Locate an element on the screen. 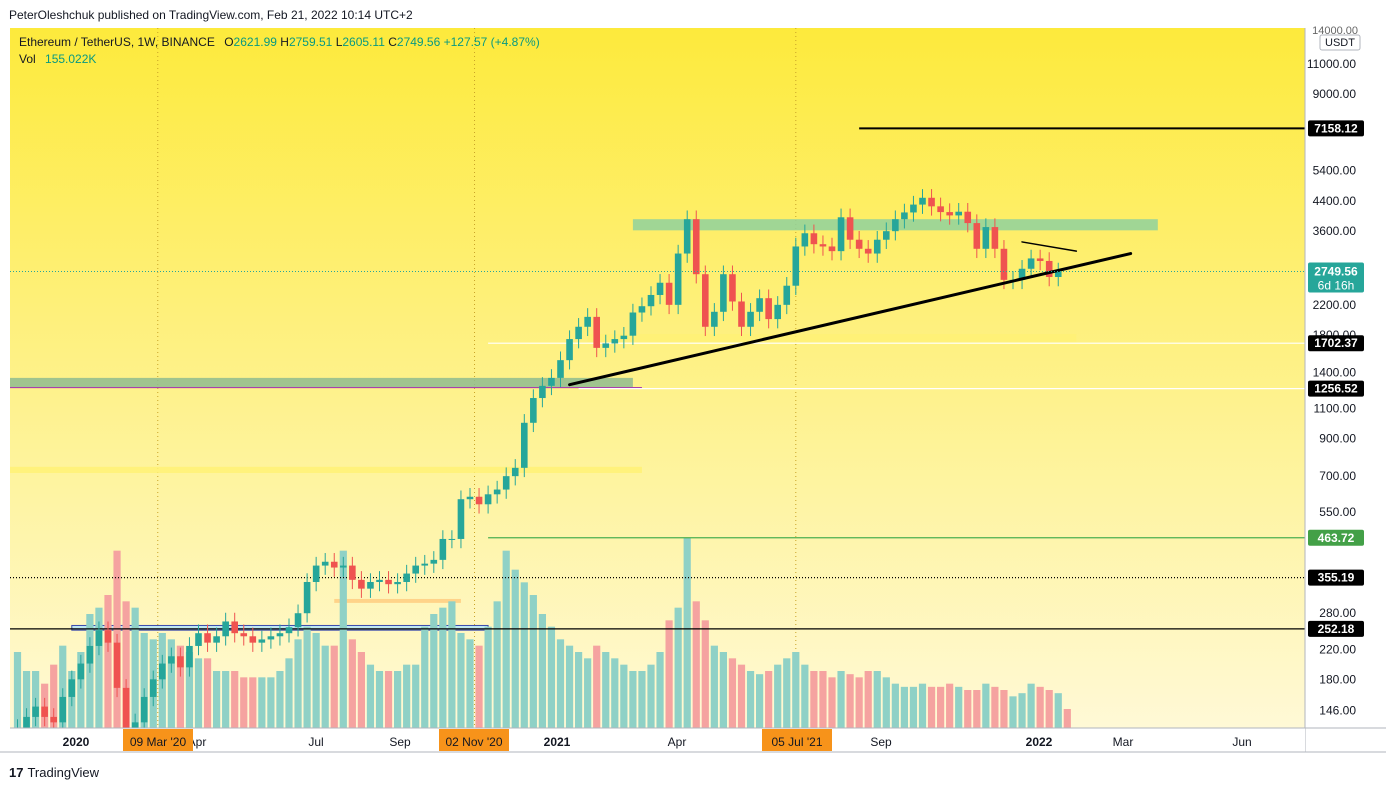 The width and height of the screenshot is (1386, 790). legend-open: 2621.99 is located at coordinates (255, 42).